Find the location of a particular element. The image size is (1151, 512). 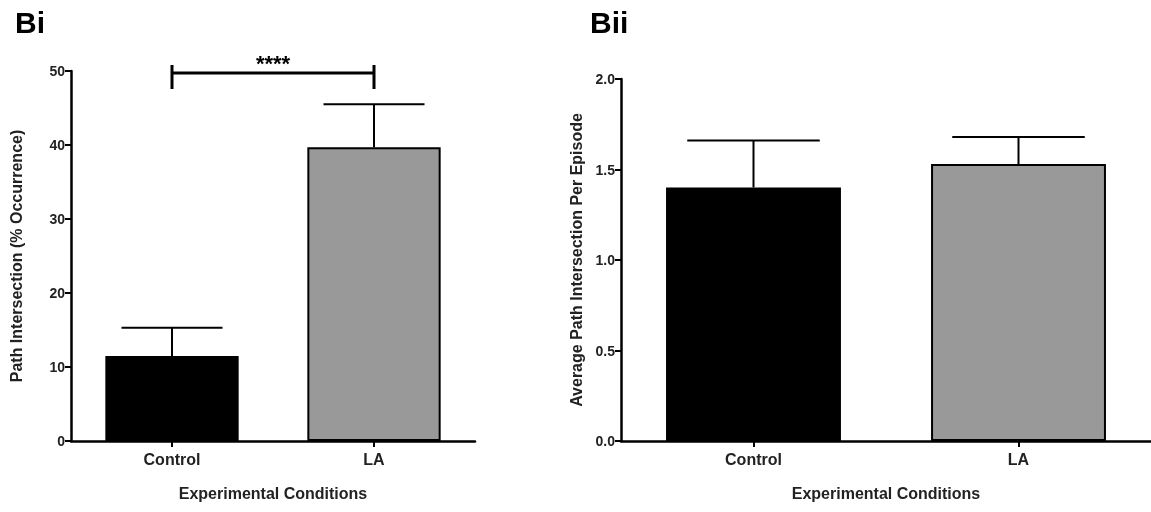

y-tick-label: 0.5 is located at coordinates (605, 350).